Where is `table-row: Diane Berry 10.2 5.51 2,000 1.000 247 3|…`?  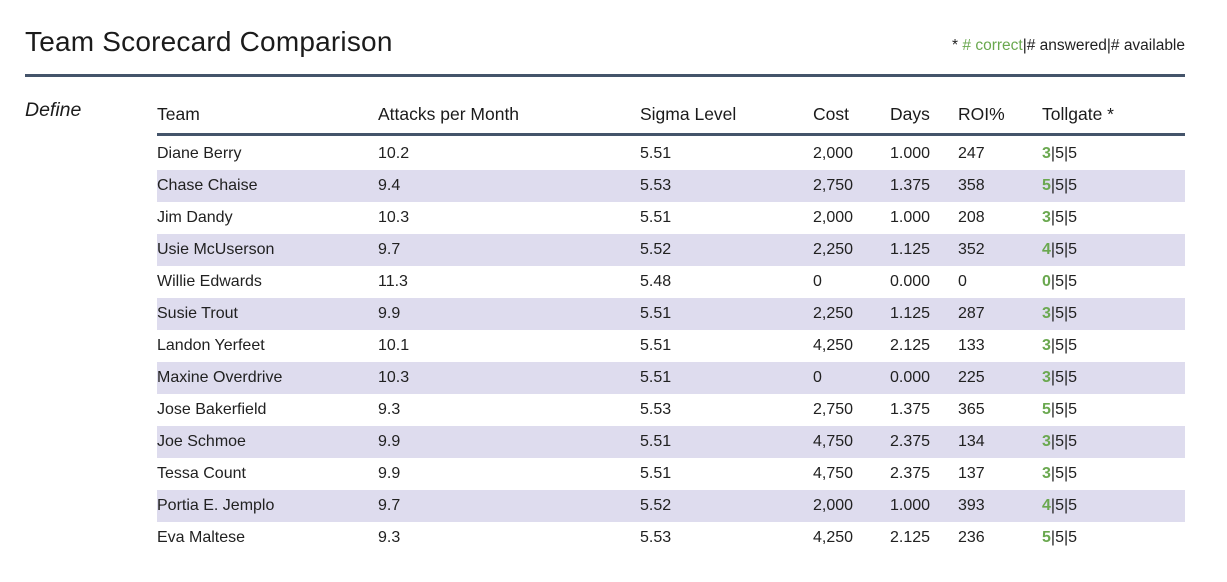
table-row: Diane Berry 10.2 5.51 2,000 1.000 247 3|… is located at coordinates (671, 154).